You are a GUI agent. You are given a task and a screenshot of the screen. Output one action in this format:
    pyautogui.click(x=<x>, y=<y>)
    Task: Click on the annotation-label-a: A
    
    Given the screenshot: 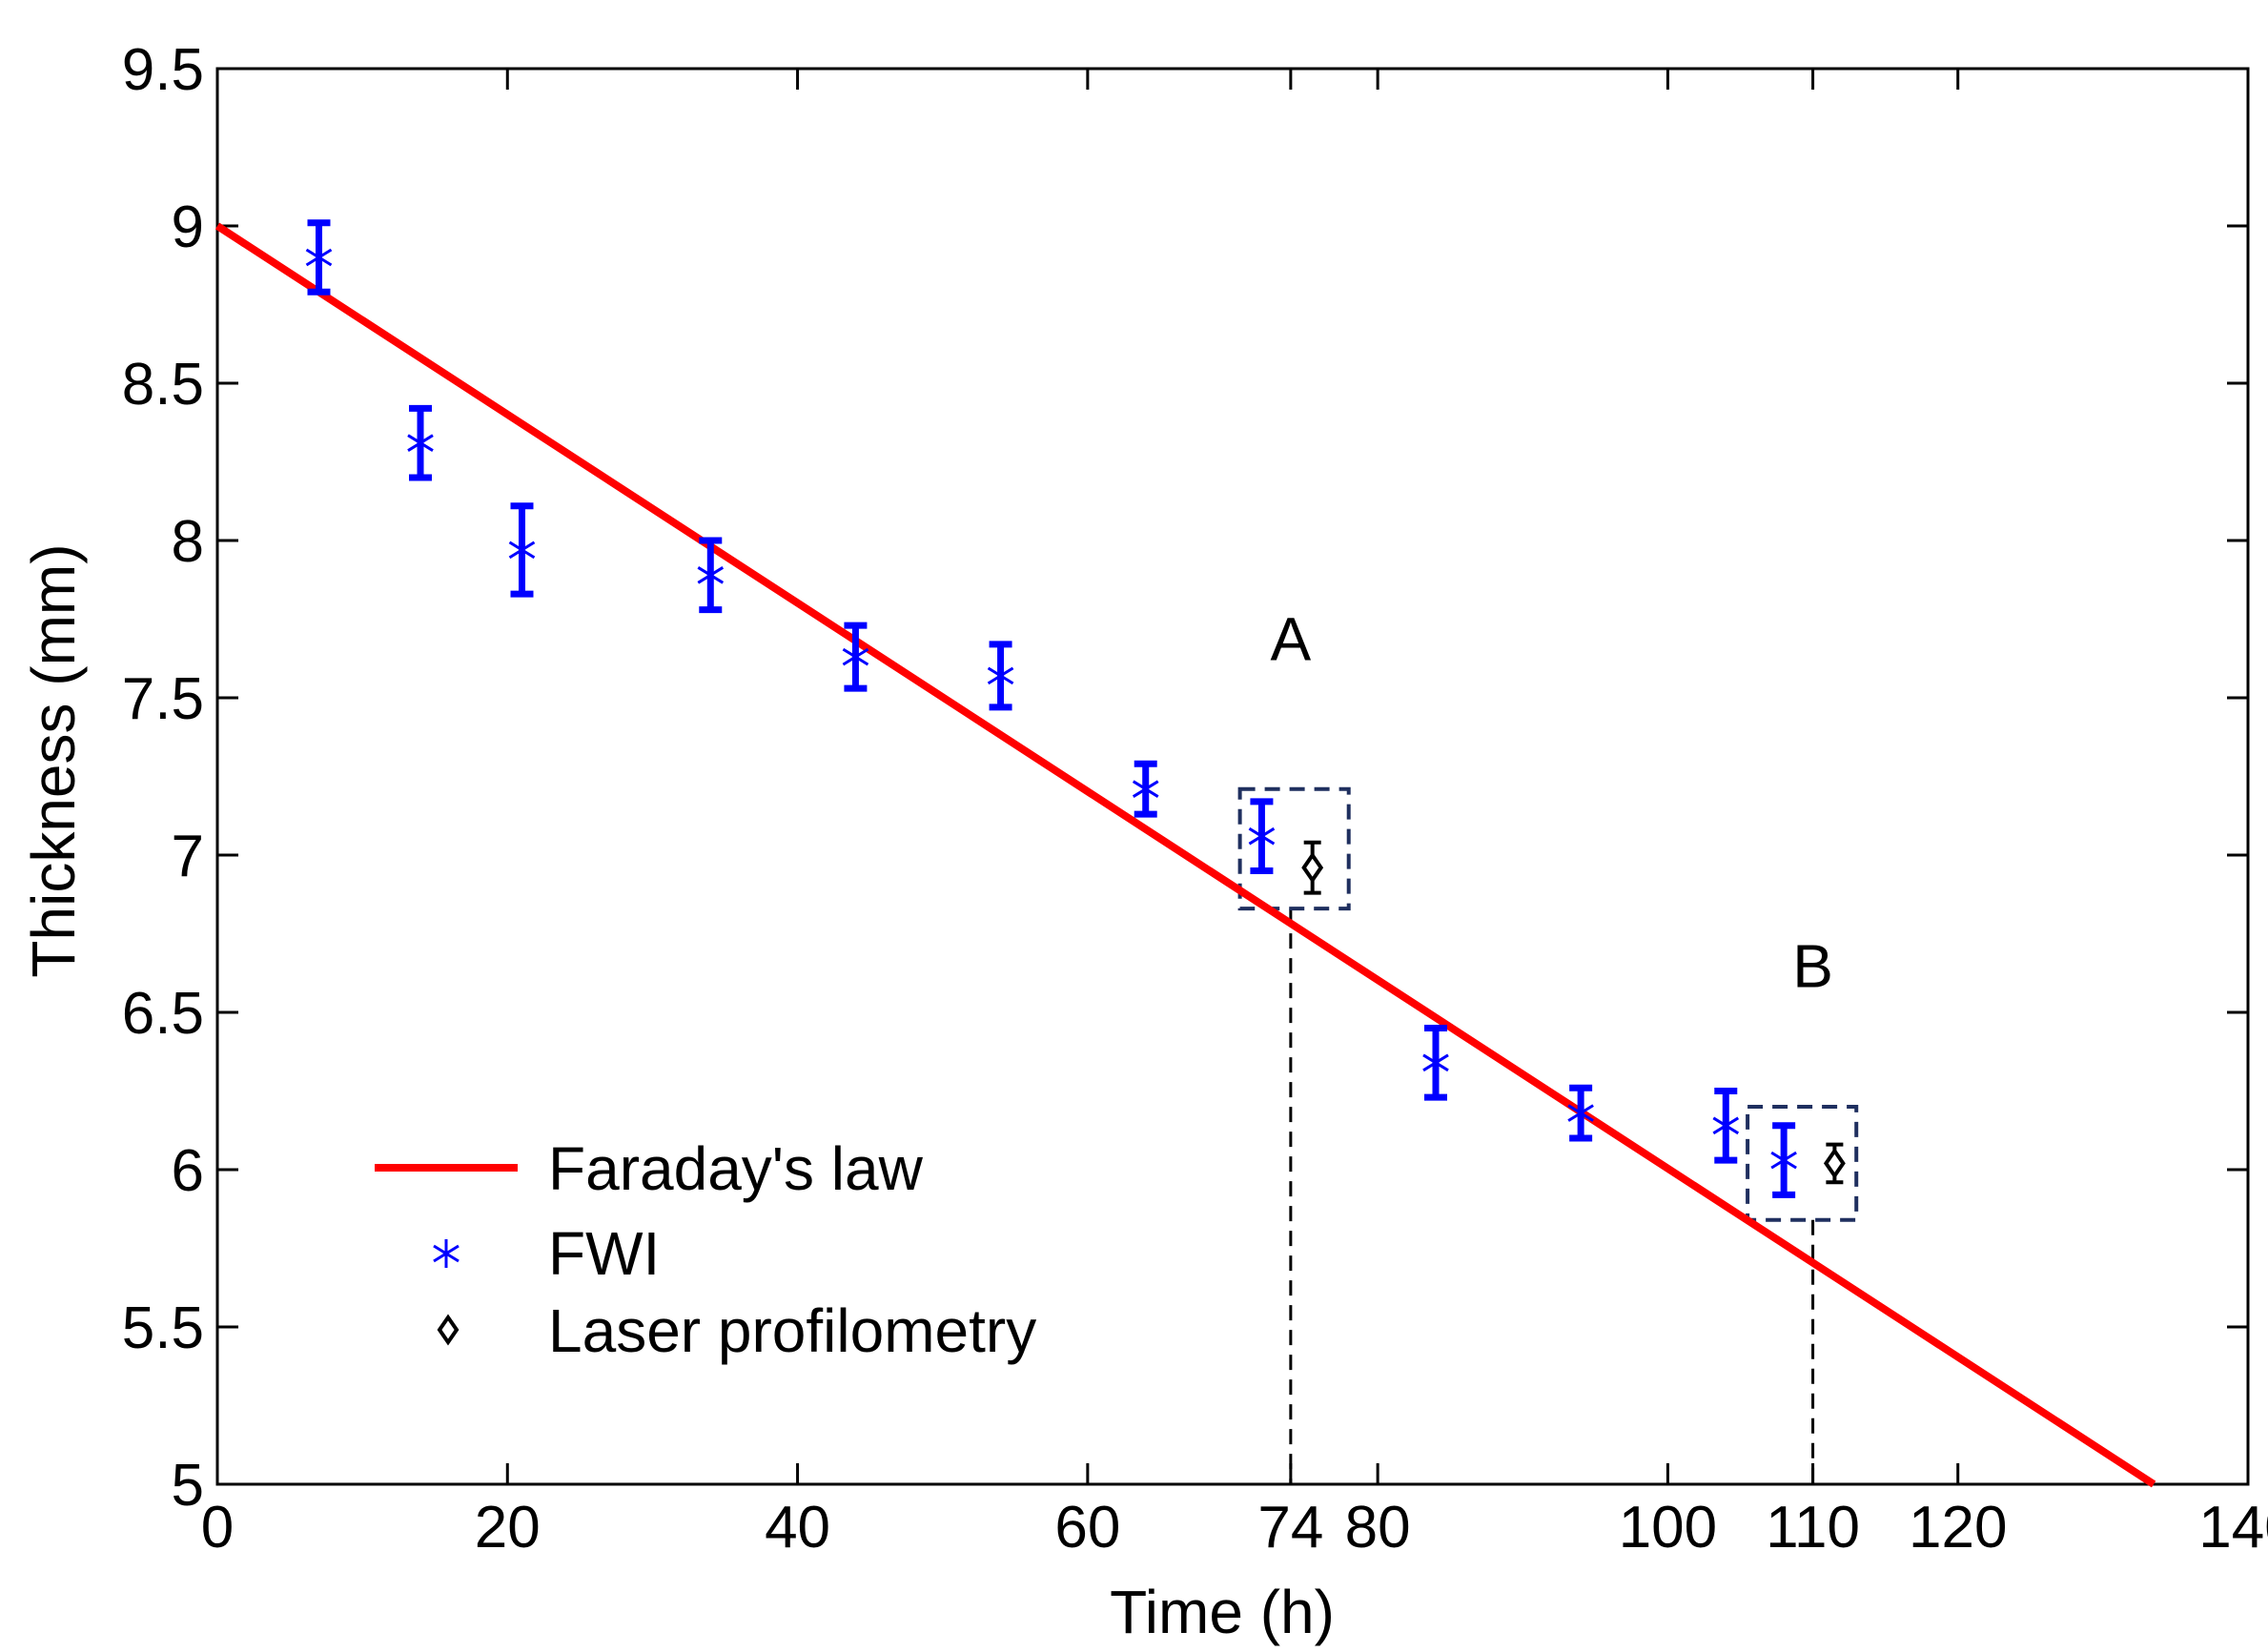 What is the action you would take?
    pyautogui.click(x=1291, y=638)
    